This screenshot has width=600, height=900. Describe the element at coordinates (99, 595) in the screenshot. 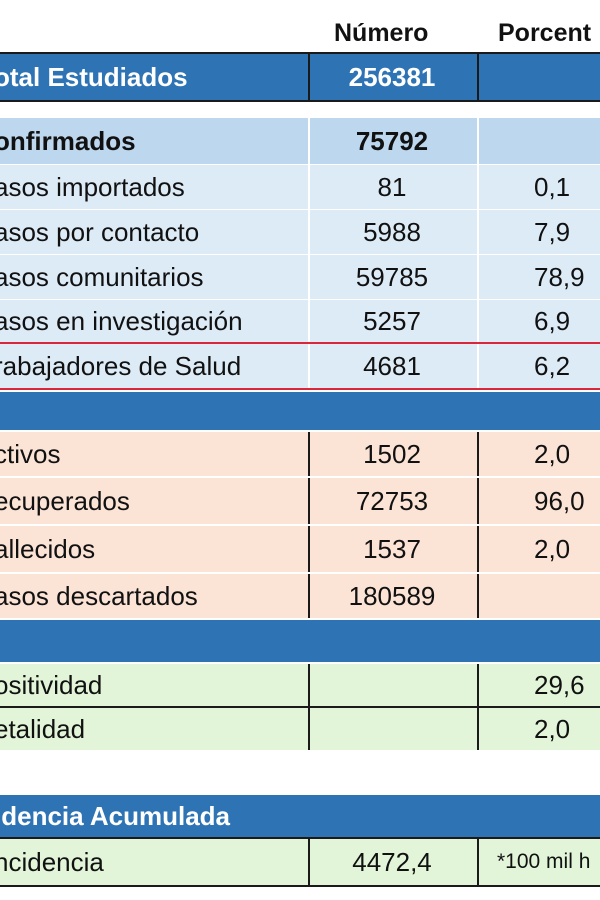

I see `row-label: asos descartados` at that location.